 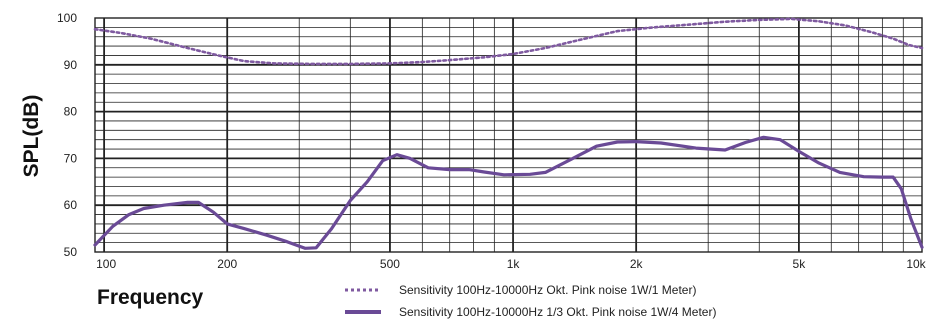 I want to click on x-tick-label: 200, so click(x=227, y=264).